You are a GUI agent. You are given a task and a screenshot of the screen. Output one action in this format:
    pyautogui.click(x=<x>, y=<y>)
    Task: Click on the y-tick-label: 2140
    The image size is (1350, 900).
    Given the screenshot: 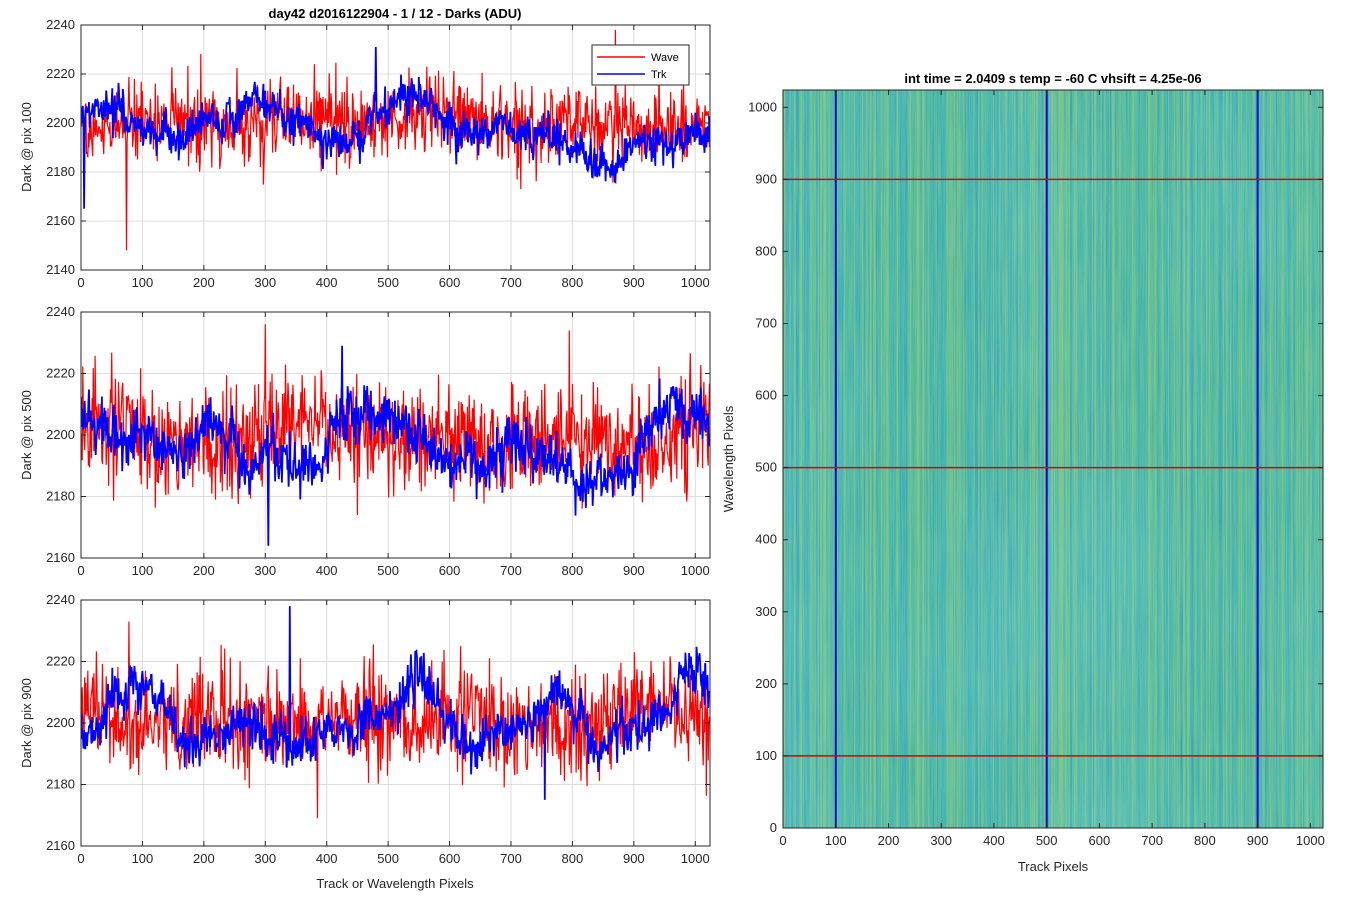 What is the action you would take?
    pyautogui.click(x=60, y=269)
    